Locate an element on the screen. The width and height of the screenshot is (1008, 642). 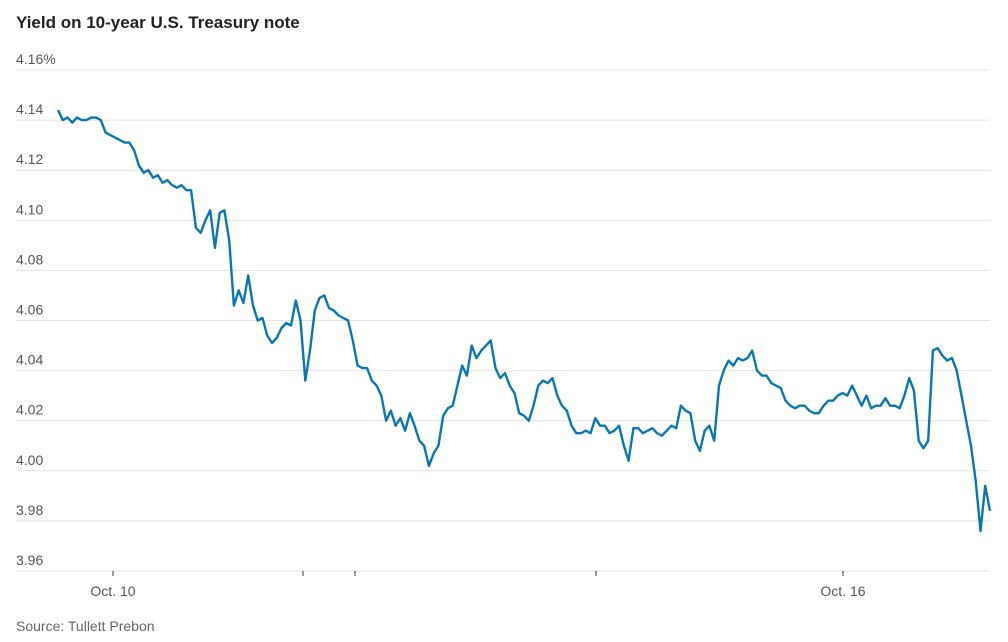
y-tick-label: 4.06 is located at coordinates (29, 310).